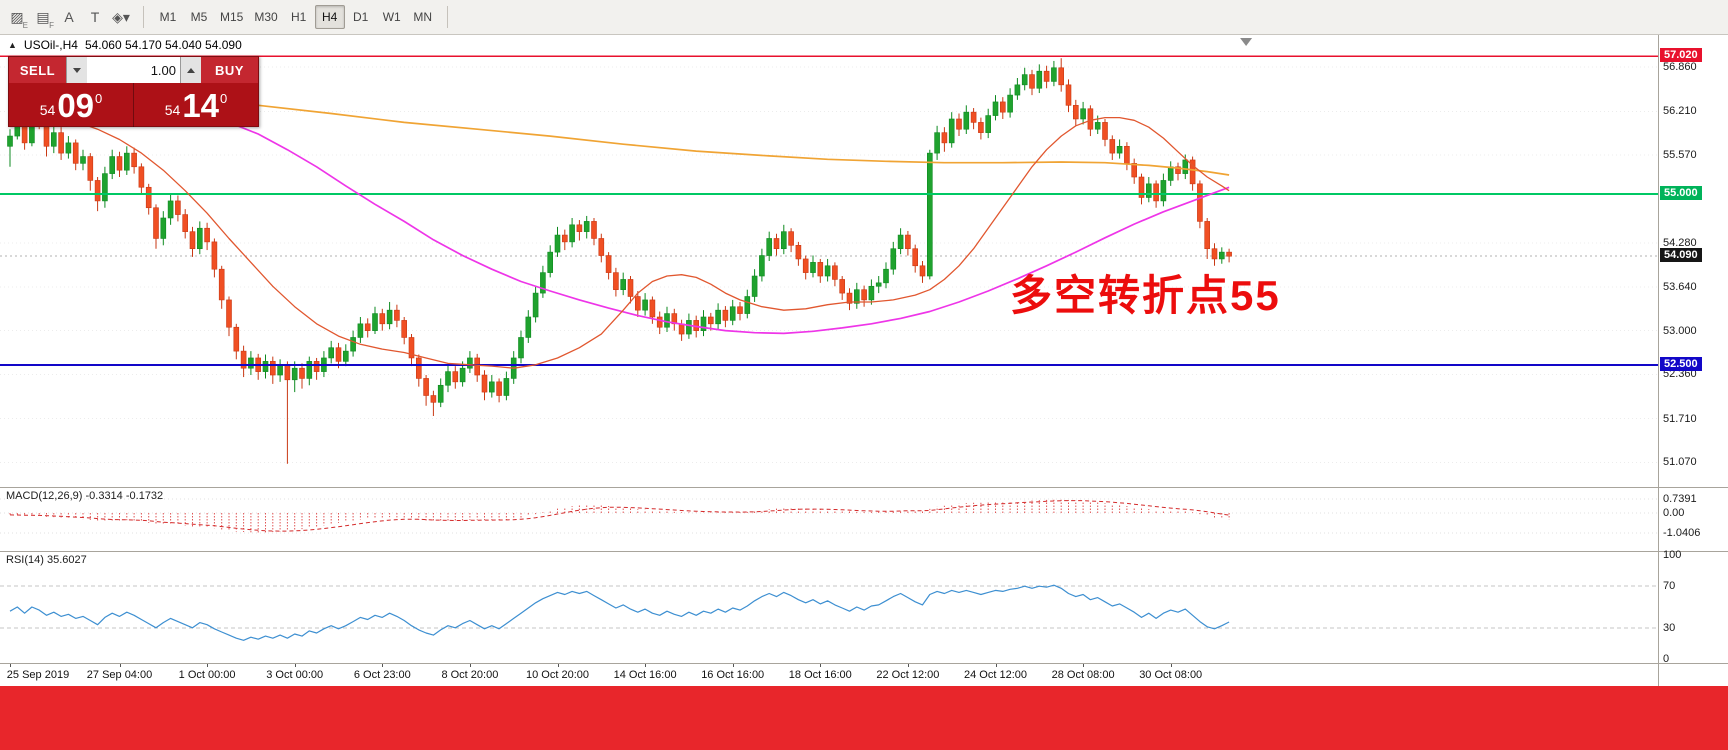 The width and height of the screenshot is (1728, 750). I want to click on text-label-tool-button: T, so click(95, 17).